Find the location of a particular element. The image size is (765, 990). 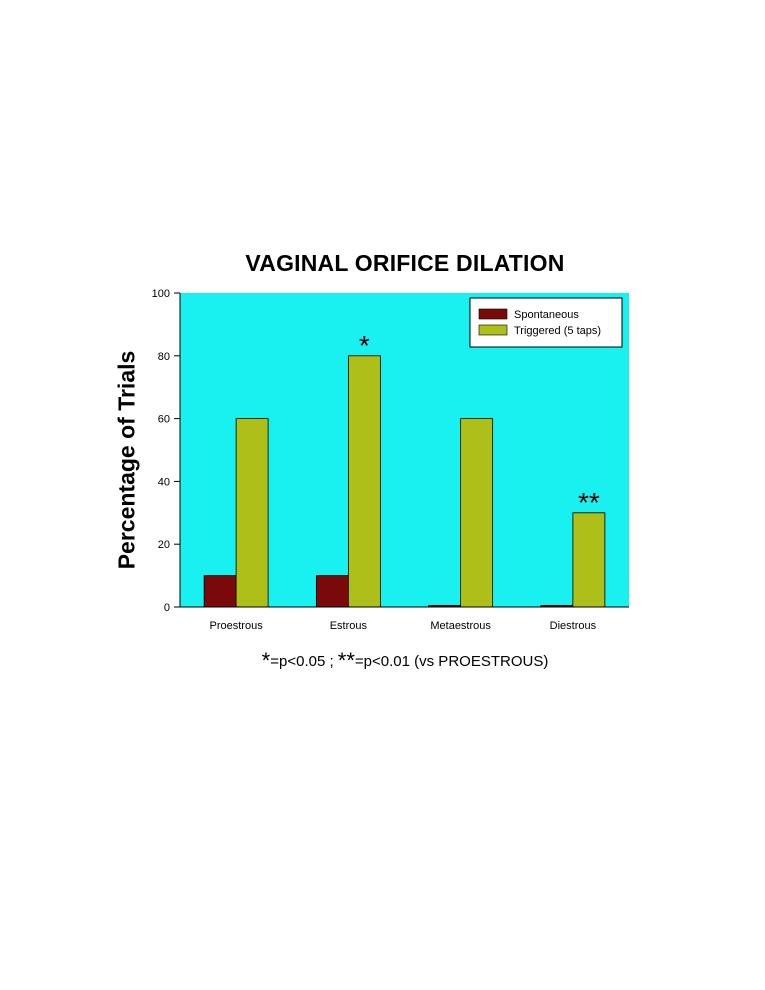

y-tick-label: 60 is located at coordinates (164, 420).